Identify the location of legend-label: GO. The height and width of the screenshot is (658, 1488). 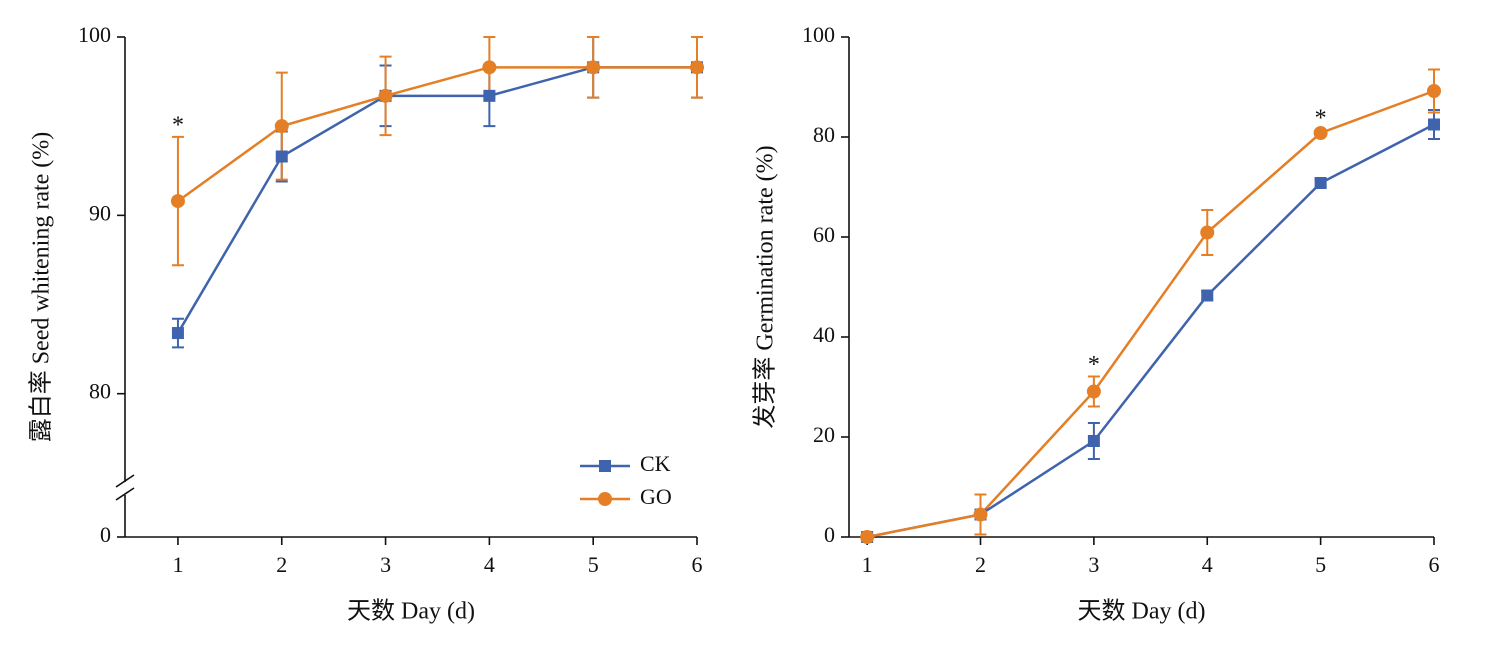
(656, 496).